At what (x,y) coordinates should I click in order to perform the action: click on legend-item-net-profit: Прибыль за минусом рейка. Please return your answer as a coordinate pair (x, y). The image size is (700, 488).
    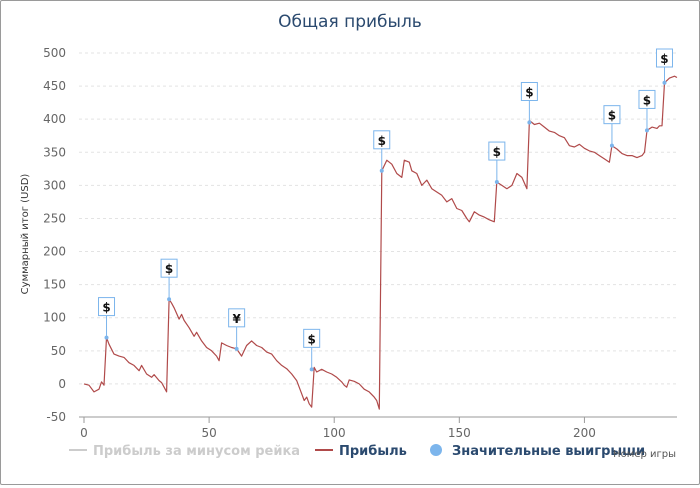
    Looking at the image, I should click on (184, 451).